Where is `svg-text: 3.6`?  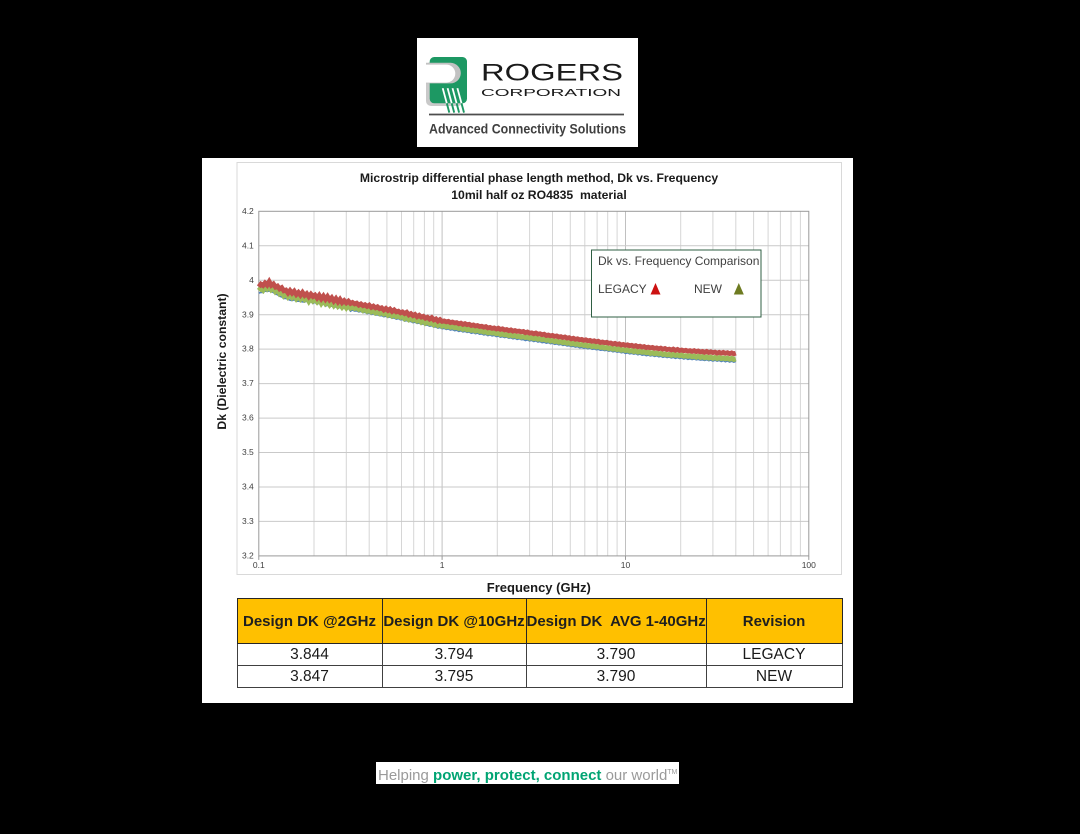 svg-text: 3.6 is located at coordinates (248, 418).